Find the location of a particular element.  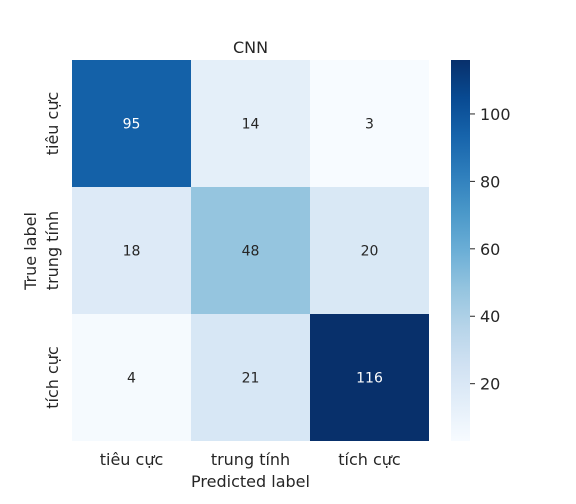

y-axis-label: True label is located at coordinates (30, 251).